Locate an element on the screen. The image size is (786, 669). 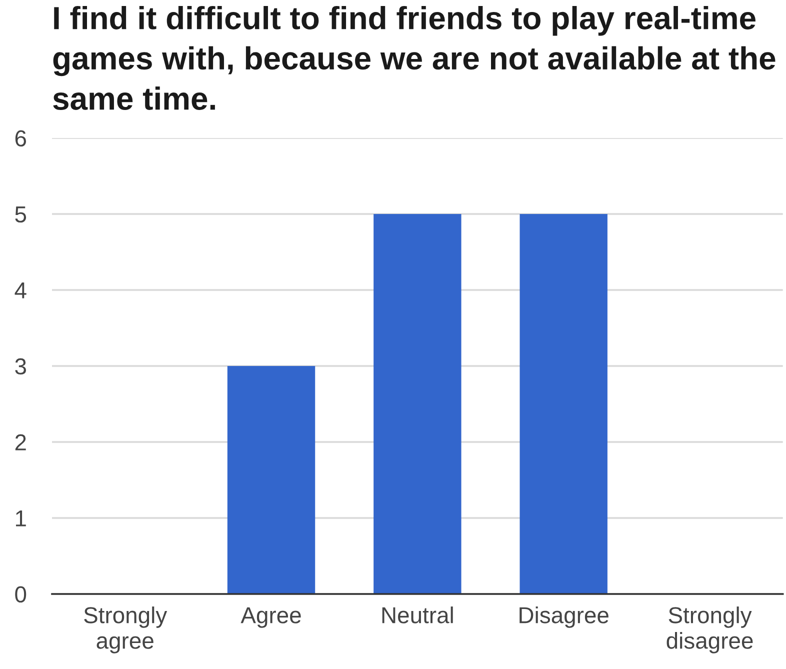
y-tick-label: 6 is located at coordinates (20, 138).